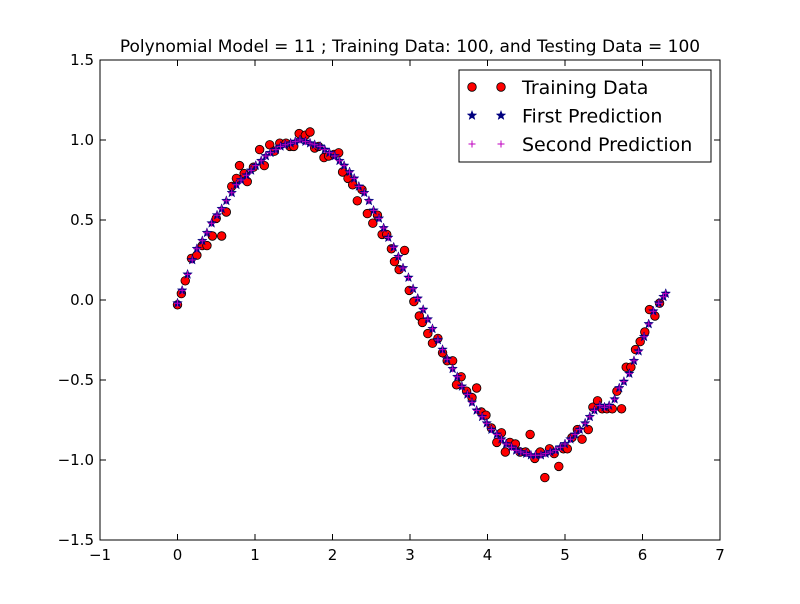 Image resolution: width=800 pixels, height=604 pixels. I want to click on x-tick-label: 0, so click(178, 555).